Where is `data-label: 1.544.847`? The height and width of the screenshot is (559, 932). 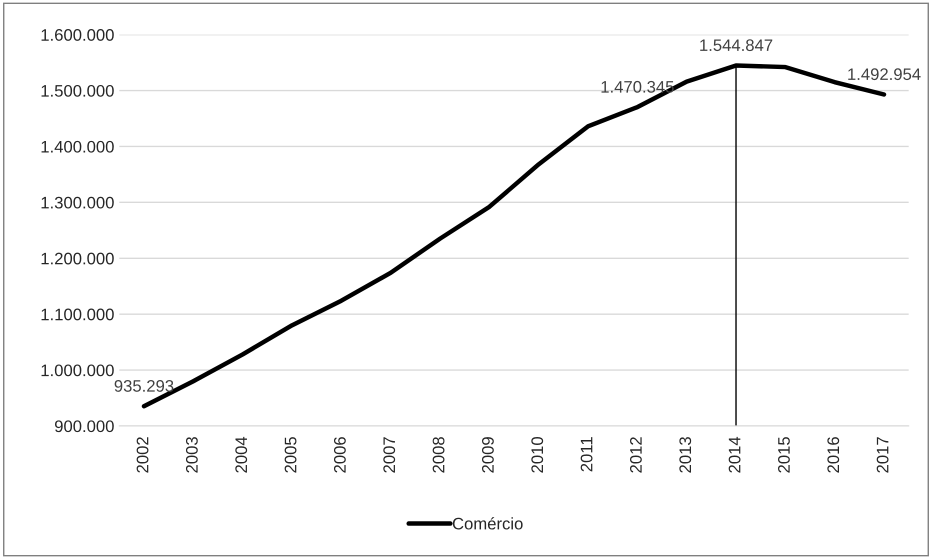 data-label: 1.544.847 is located at coordinates (736, 45).